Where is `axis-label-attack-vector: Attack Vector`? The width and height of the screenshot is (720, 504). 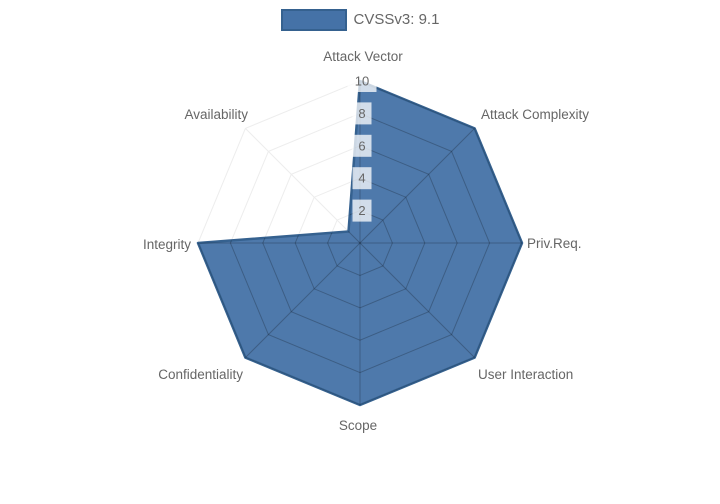 axis-label-attack-vector: Attack Vector is located at coordinates (363, 56).